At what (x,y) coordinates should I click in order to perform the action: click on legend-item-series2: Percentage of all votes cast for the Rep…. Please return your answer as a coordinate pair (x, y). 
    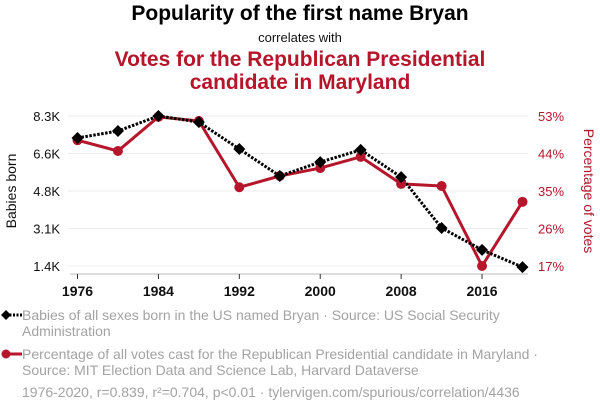
    Looking at the image, I should click on (291, 362).